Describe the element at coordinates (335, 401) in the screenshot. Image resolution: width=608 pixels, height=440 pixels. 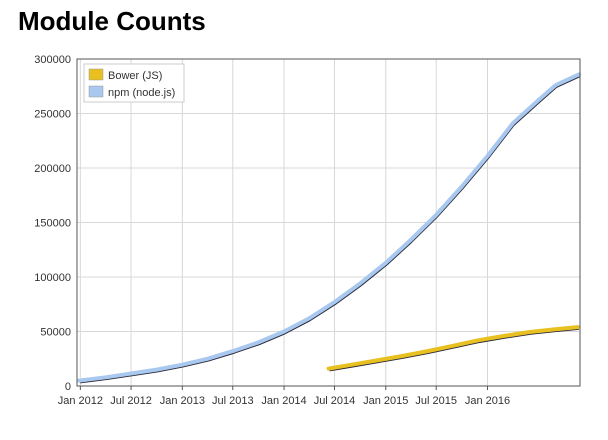
I see `x-tick-label: Jul 2014` at that location.